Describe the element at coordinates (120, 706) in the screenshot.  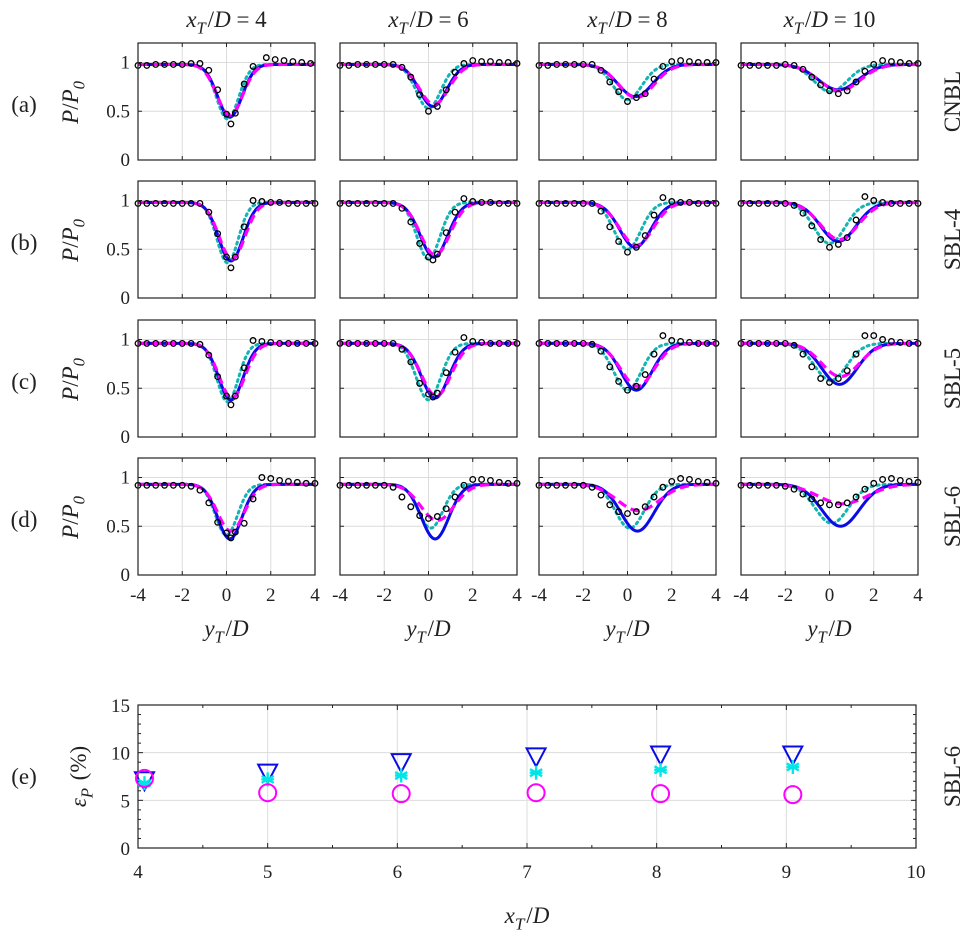
I see `y-tick-label: 15` at that location.